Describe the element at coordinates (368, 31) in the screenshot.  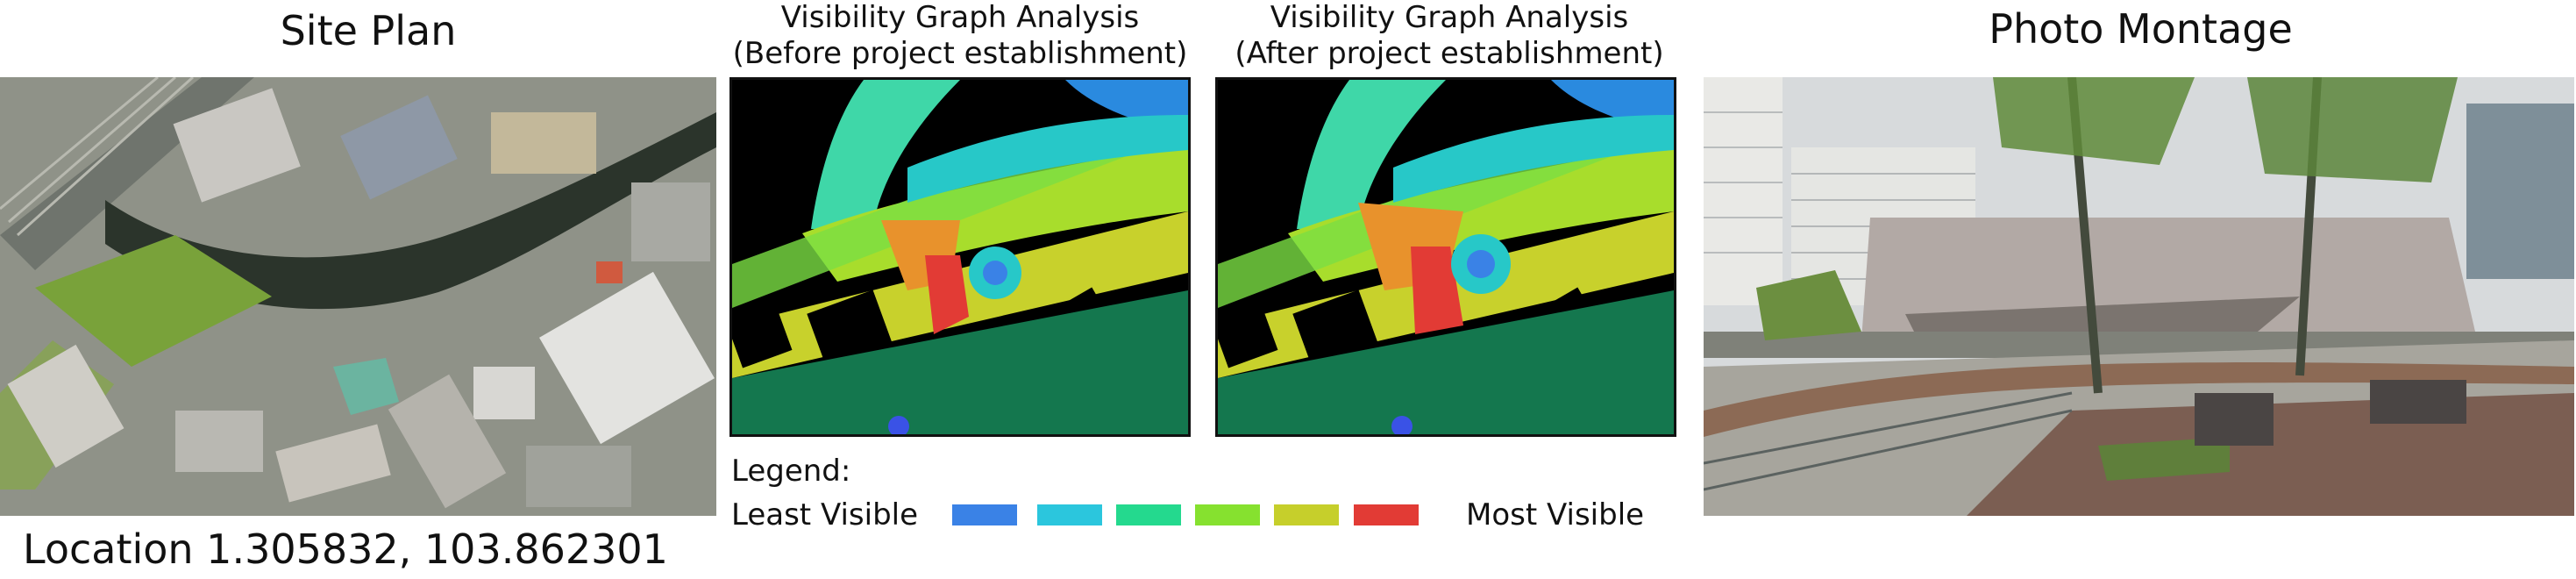
I see `site-plan-title: Site Plan` at that location.